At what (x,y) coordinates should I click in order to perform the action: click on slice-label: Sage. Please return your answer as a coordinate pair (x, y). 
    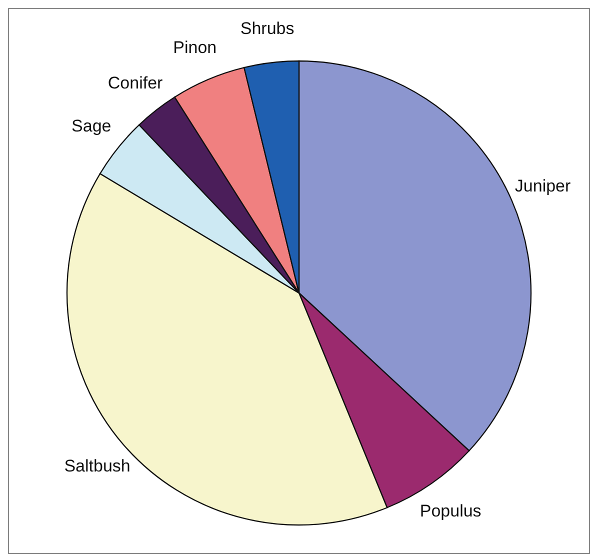
    Looking at the image, I should click on (92, 126).